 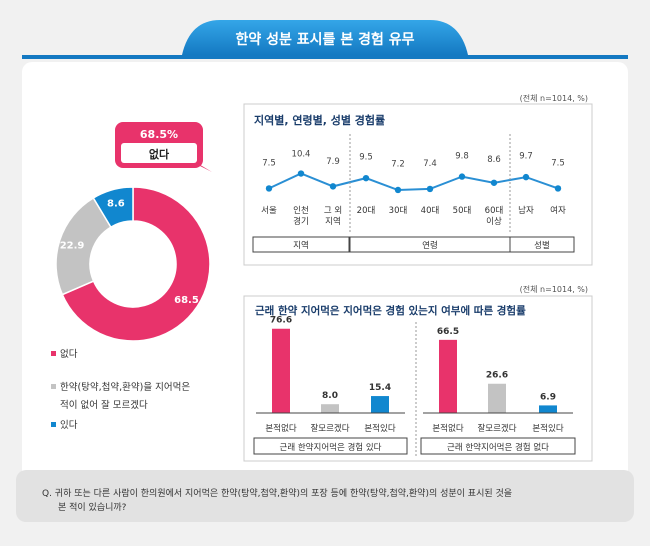 I want to click on bar-value-label: 66.5, so click(x=448, y=332).